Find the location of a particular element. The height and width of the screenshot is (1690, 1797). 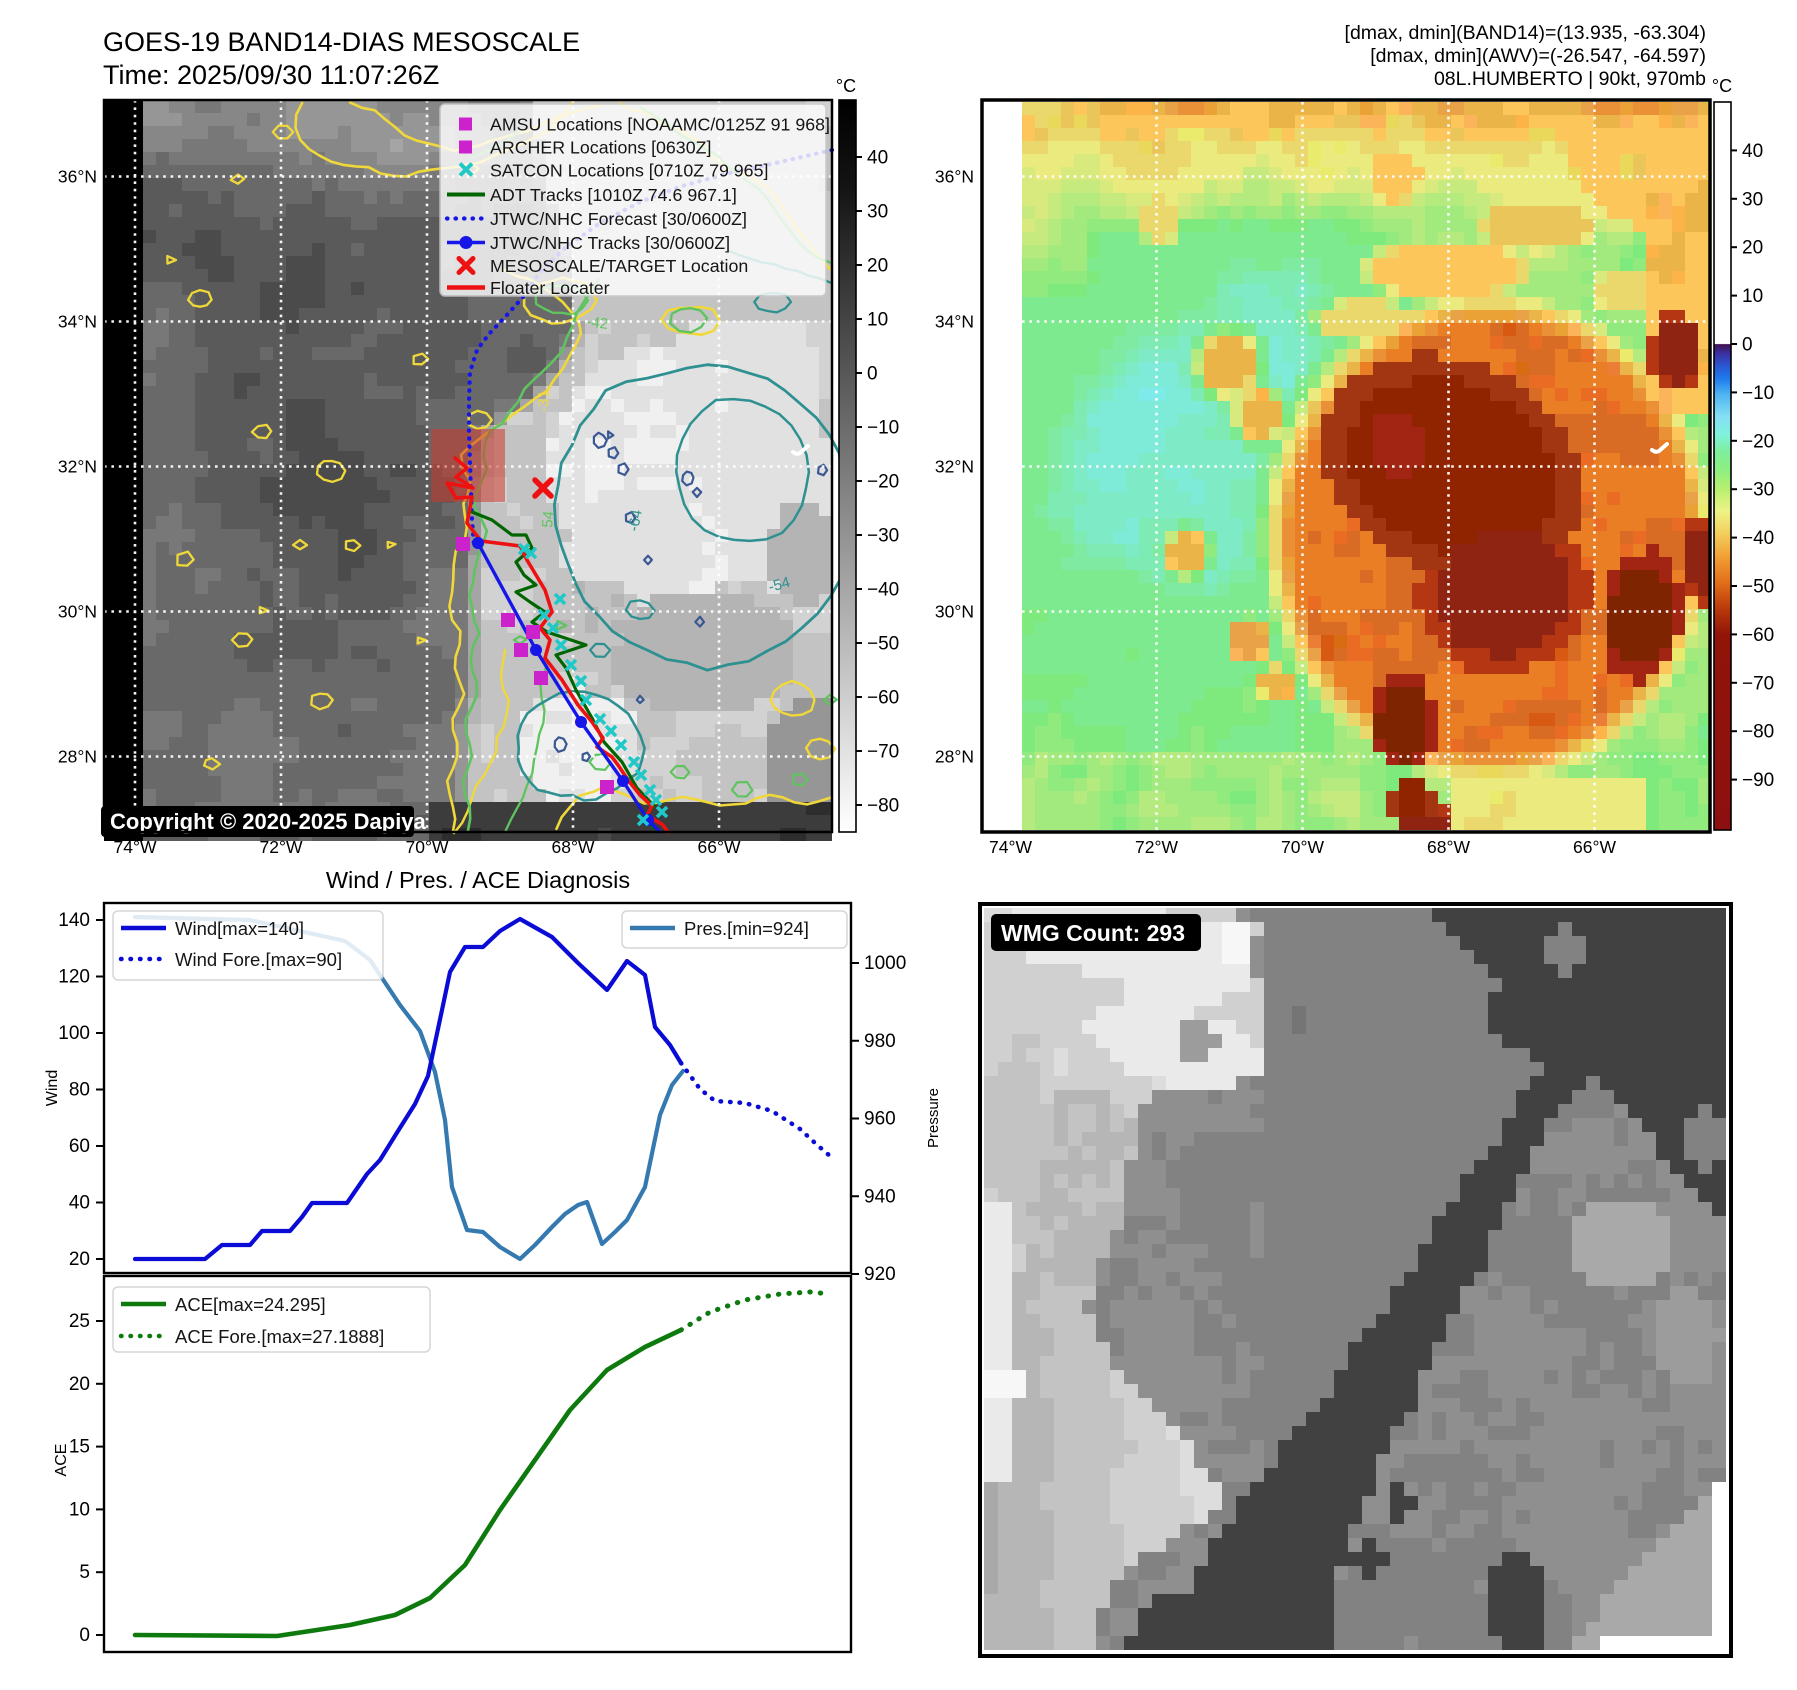

svg-text: MESOSCALE/TARGET Location is located at coordinates (619, 266).